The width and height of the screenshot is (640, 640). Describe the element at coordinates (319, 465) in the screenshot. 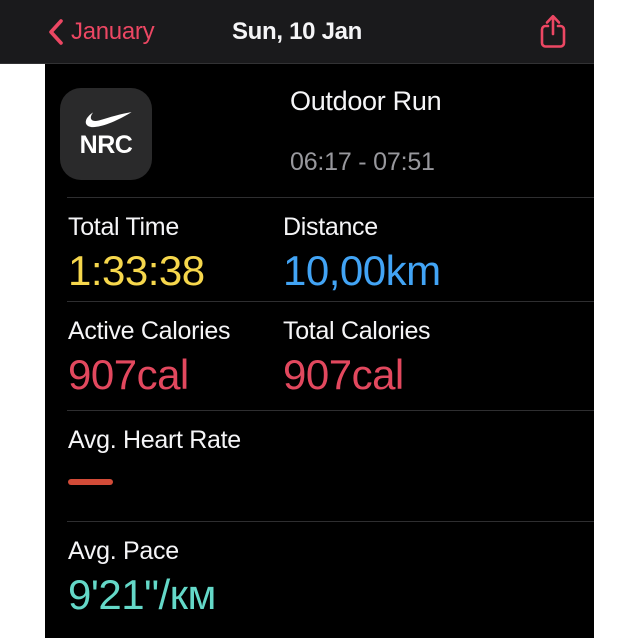

I see `stats-row-heart-rate: Avg. Heart Rate` at that location.